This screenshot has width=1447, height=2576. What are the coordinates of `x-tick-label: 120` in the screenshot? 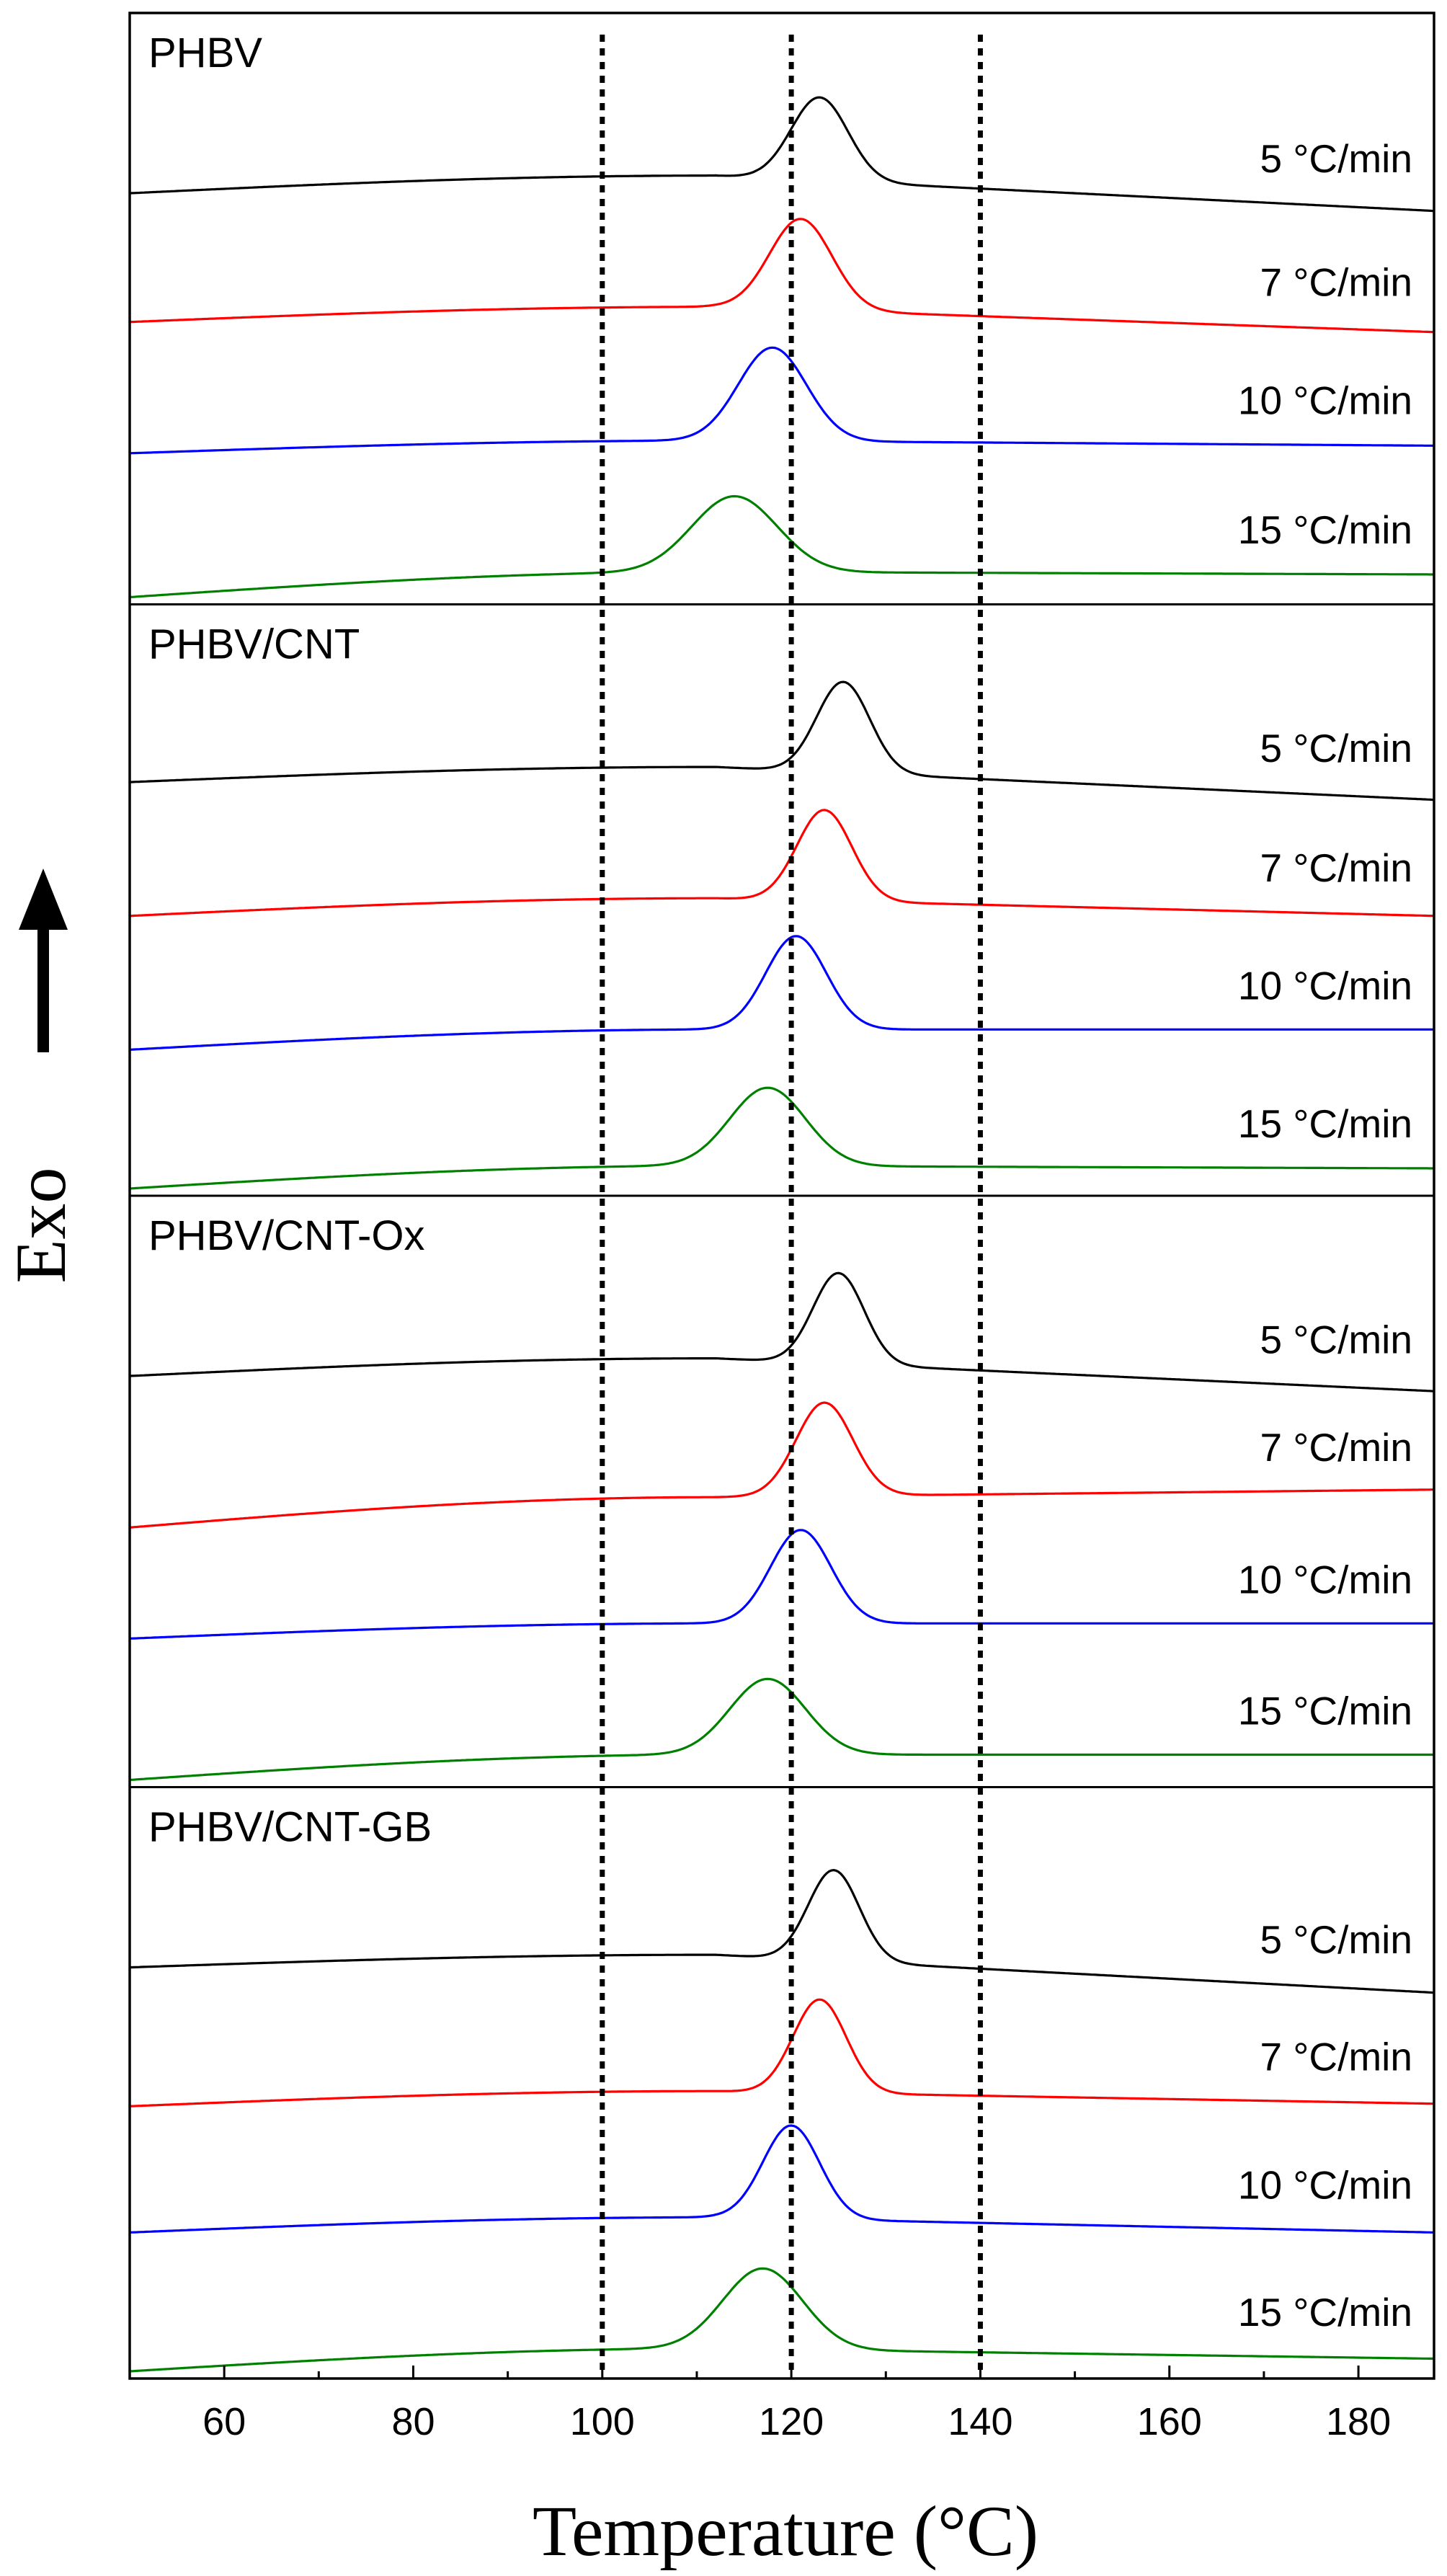 It's located at (791, 2421).